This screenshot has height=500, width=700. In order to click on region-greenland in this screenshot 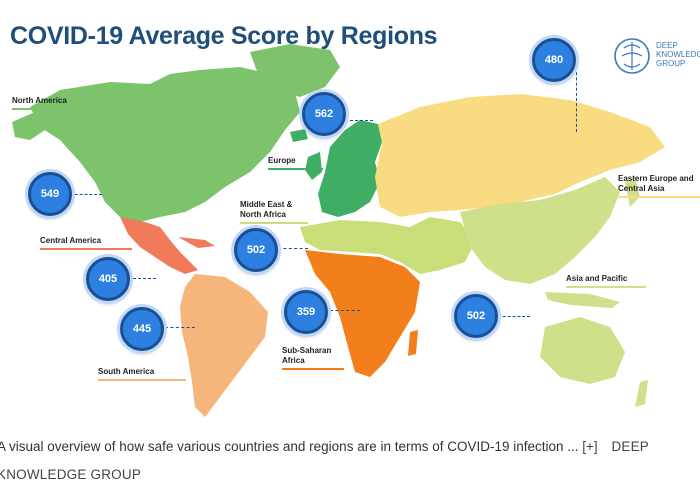, I will do `click(295, 70)`.